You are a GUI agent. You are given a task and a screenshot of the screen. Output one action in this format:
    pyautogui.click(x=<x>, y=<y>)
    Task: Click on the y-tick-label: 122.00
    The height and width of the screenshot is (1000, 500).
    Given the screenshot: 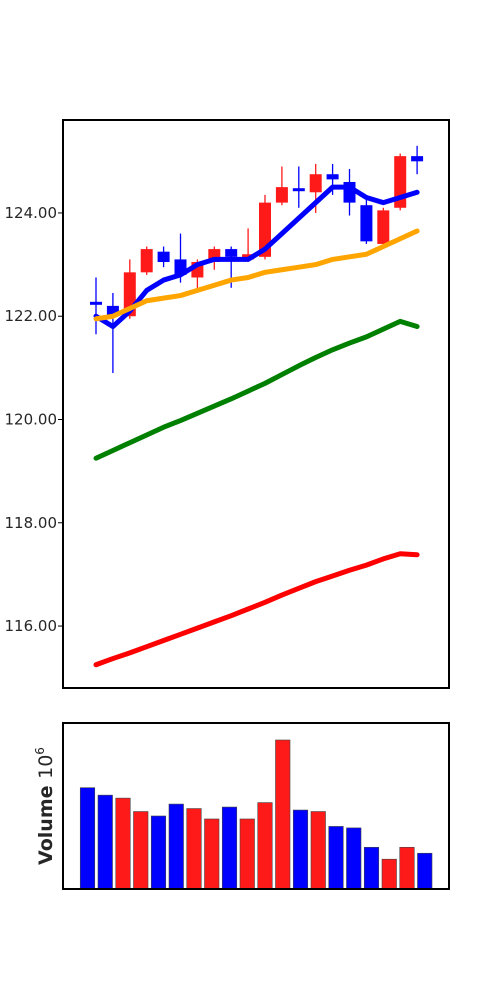 What is the action you would take?
    pyautogui.click(x=31, y=316)
    